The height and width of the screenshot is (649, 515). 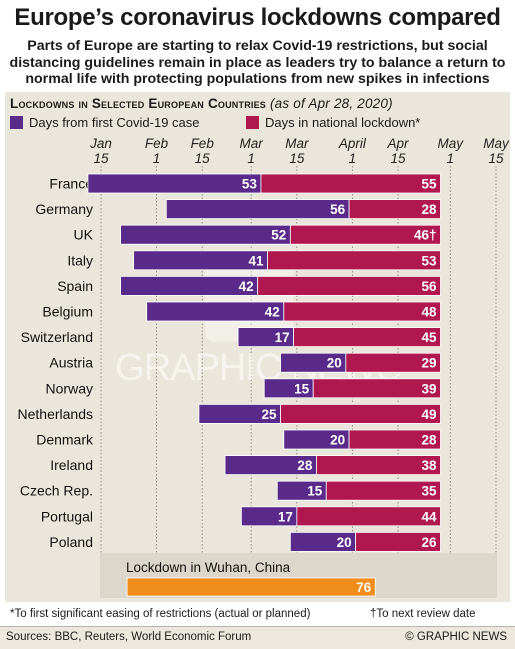 What do you see at coordinates (429, 184) in the screenshot?
I see `bar-value-lockdown: 55` at bounding box center [429, 184].